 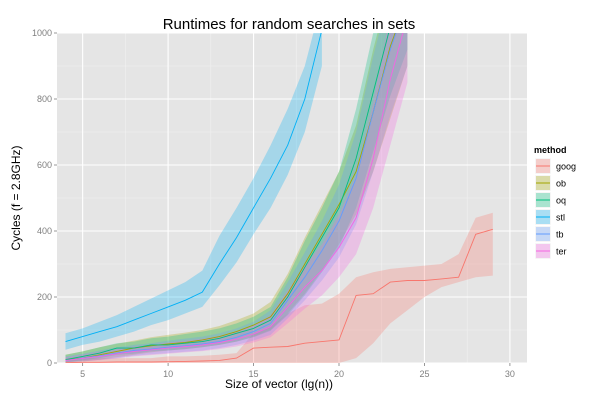 What do you see at coordinates (510, 374) in the screenshot?
I see `x-tick-label: 30` at bounding box center [510, 374].